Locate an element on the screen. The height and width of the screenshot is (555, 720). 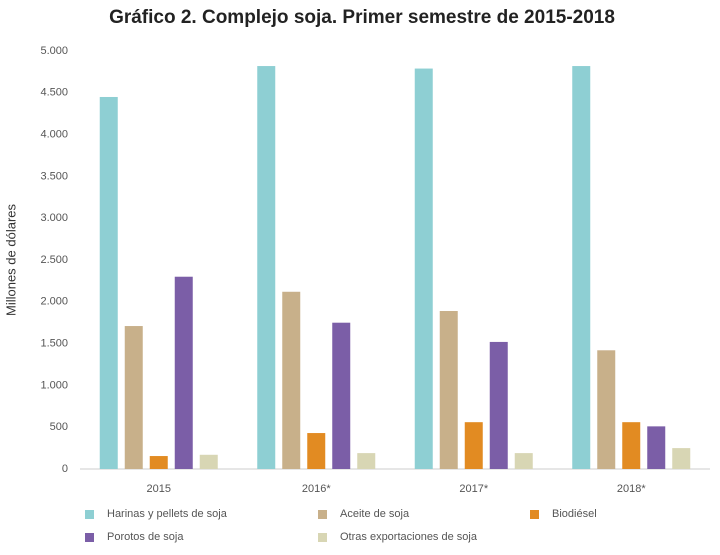
y-tick-label: 2.000 is located at coordinates (54, 302).